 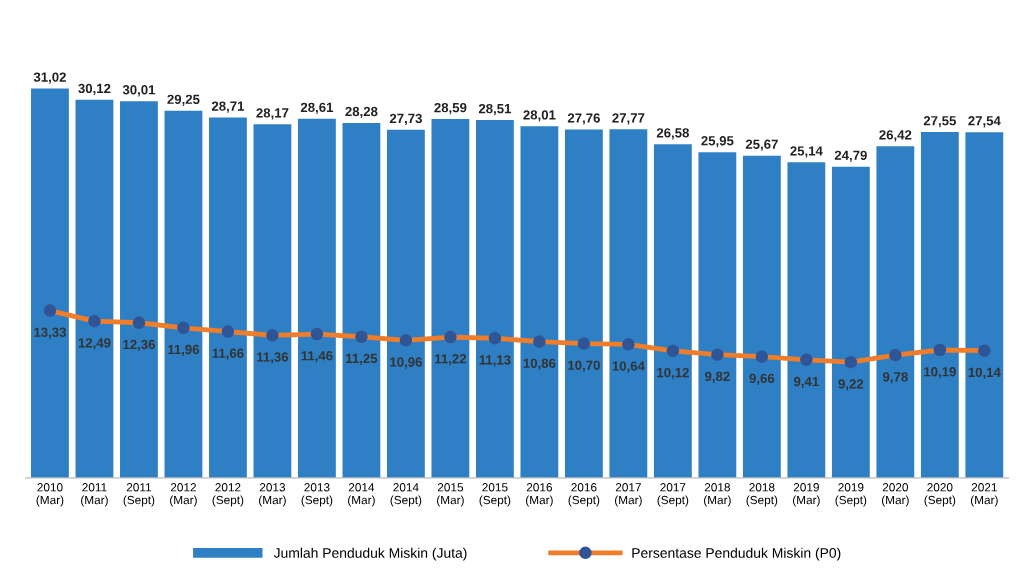 What do you see at coordinates (183, 100) in the screenshot?
I see `data-label: 29,25` at bounding box center [183, 100].